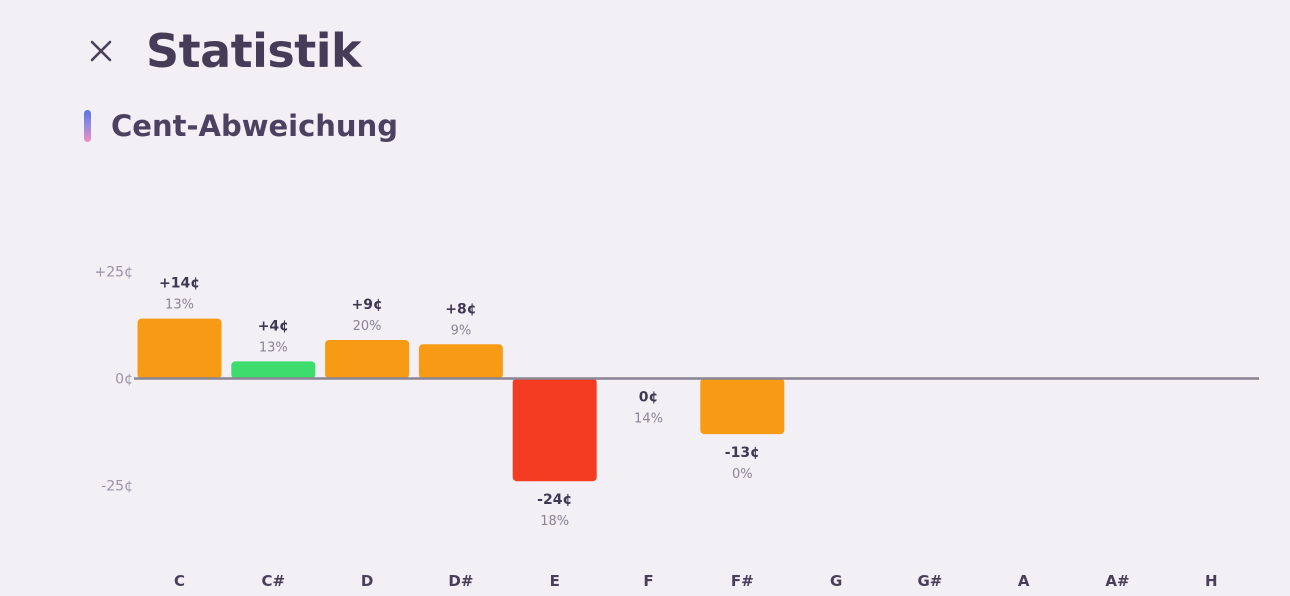 Image resolution: width=1290 pixels, height=596 pixels. What do you see at coordinates (87, 126) in the screenshot?
I see `section-accent-bar` at bounding box center [87, 126].